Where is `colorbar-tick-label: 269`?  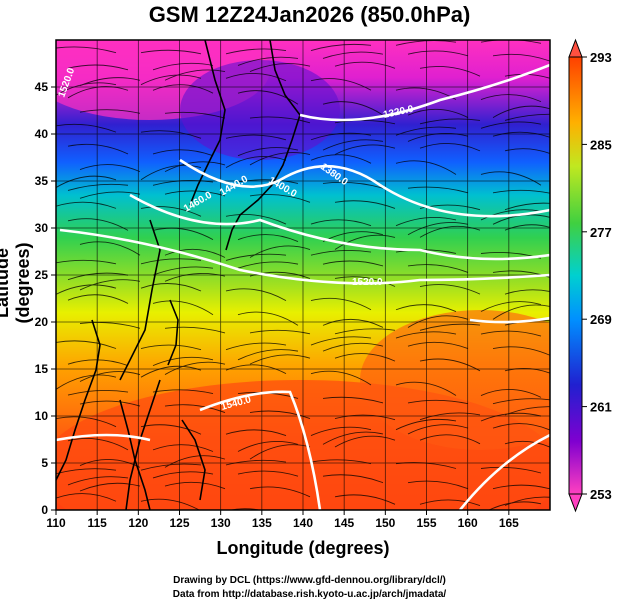
colorbar-tick-label: 269 is located at coordinates (601, 319).